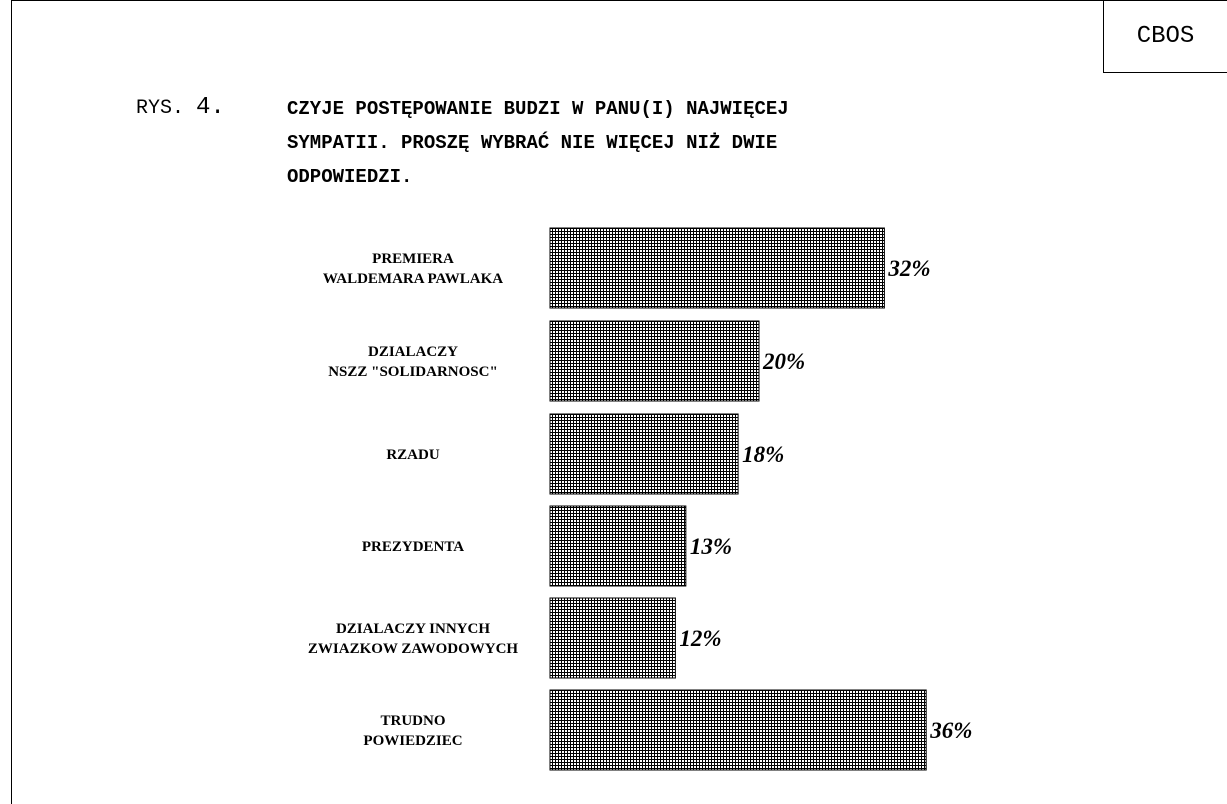 The image size is (1227, 804). Describe the element at coordinates (413, 649) in the screenshot. I see `category-label-4-line-1: ZWIAZKOW ZAWODOWYCH` at that location.